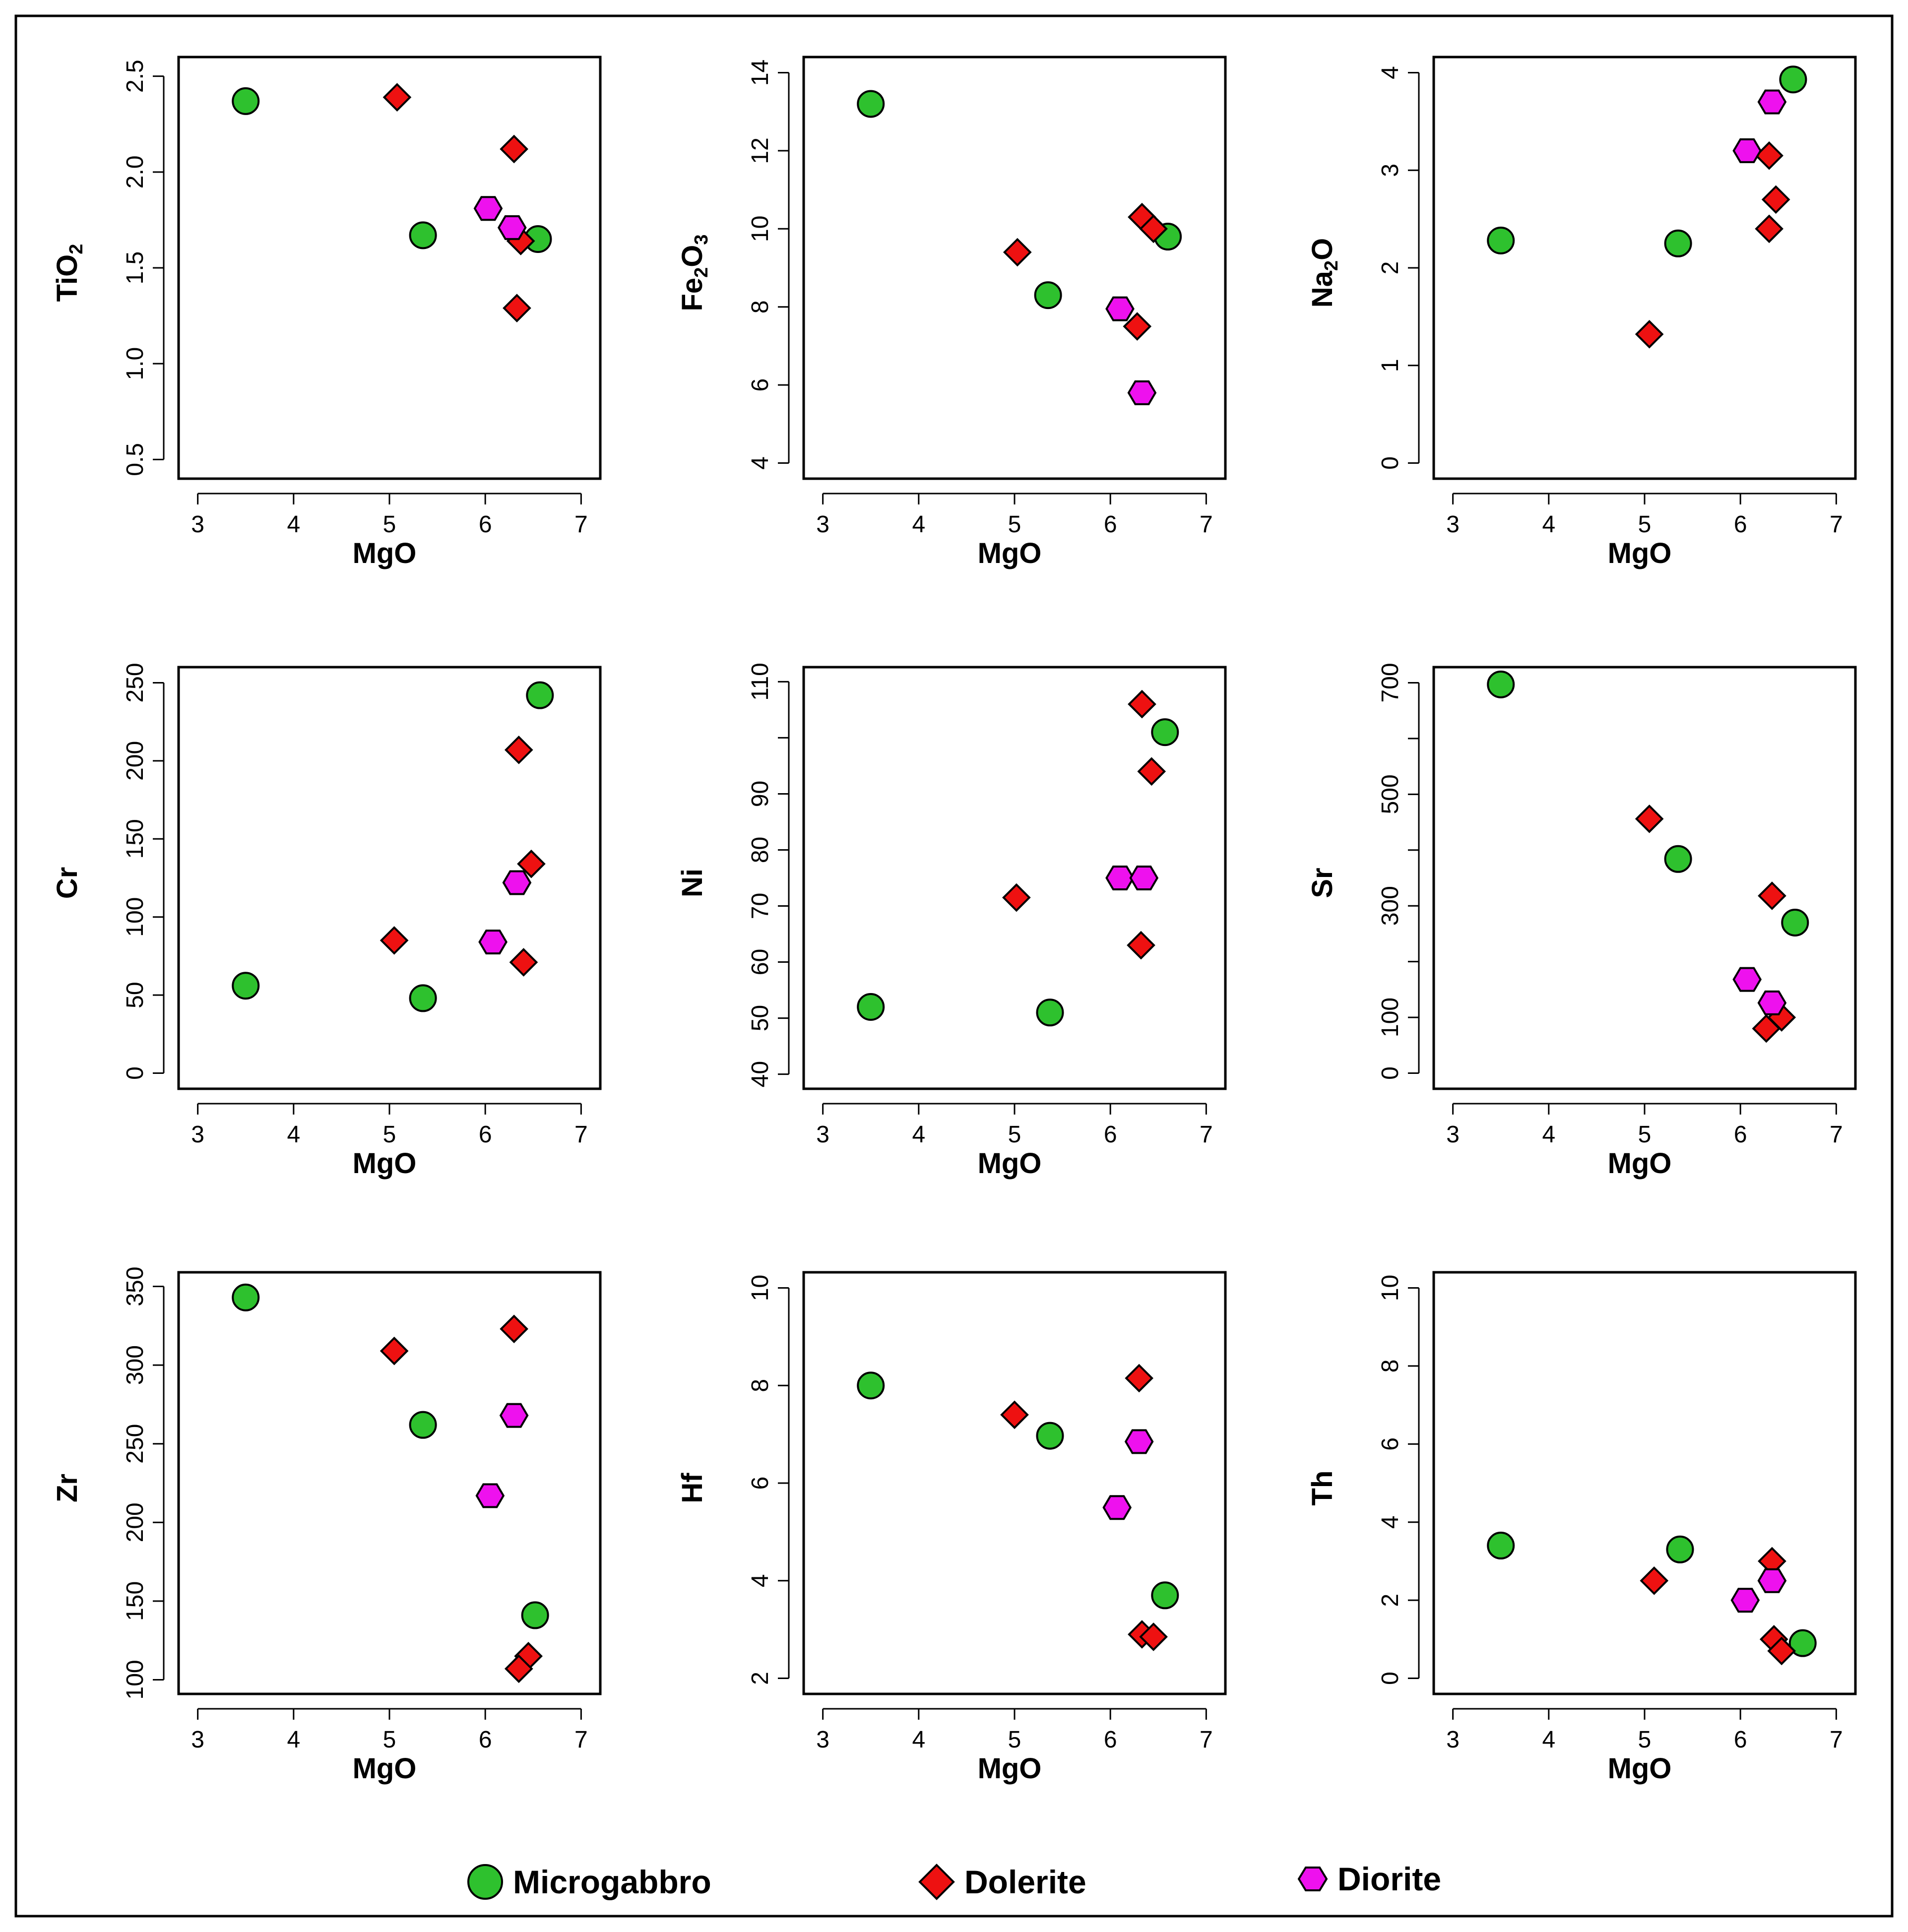 The image size is (1908, 1932). Describe the element at coordinates (135, 995) in the screenshot. I see `y-tick-label: 50` at that location.